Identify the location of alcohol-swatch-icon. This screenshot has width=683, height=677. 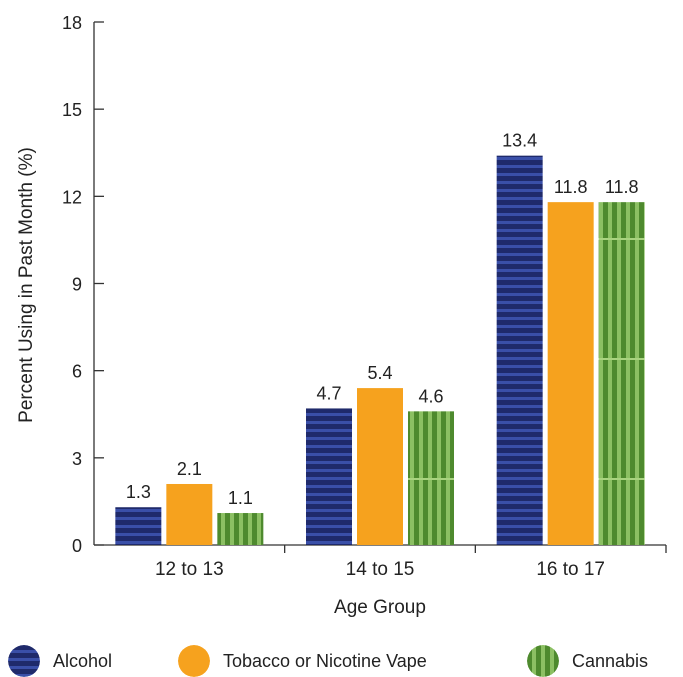
(24, 661).